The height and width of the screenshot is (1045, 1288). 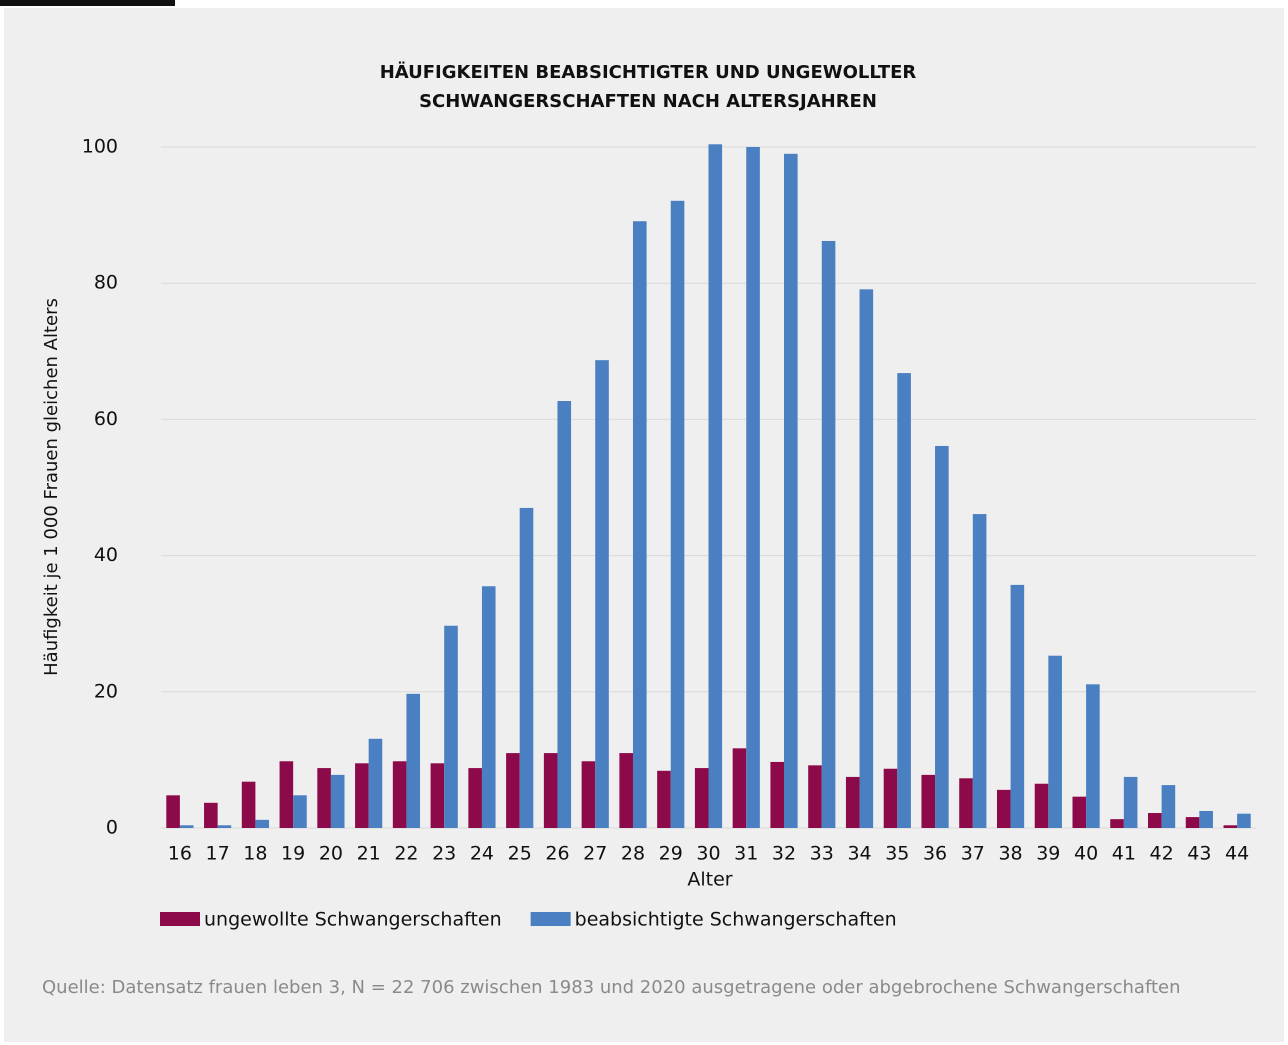 I want to click on top-bar, so click(x=87, y=3).